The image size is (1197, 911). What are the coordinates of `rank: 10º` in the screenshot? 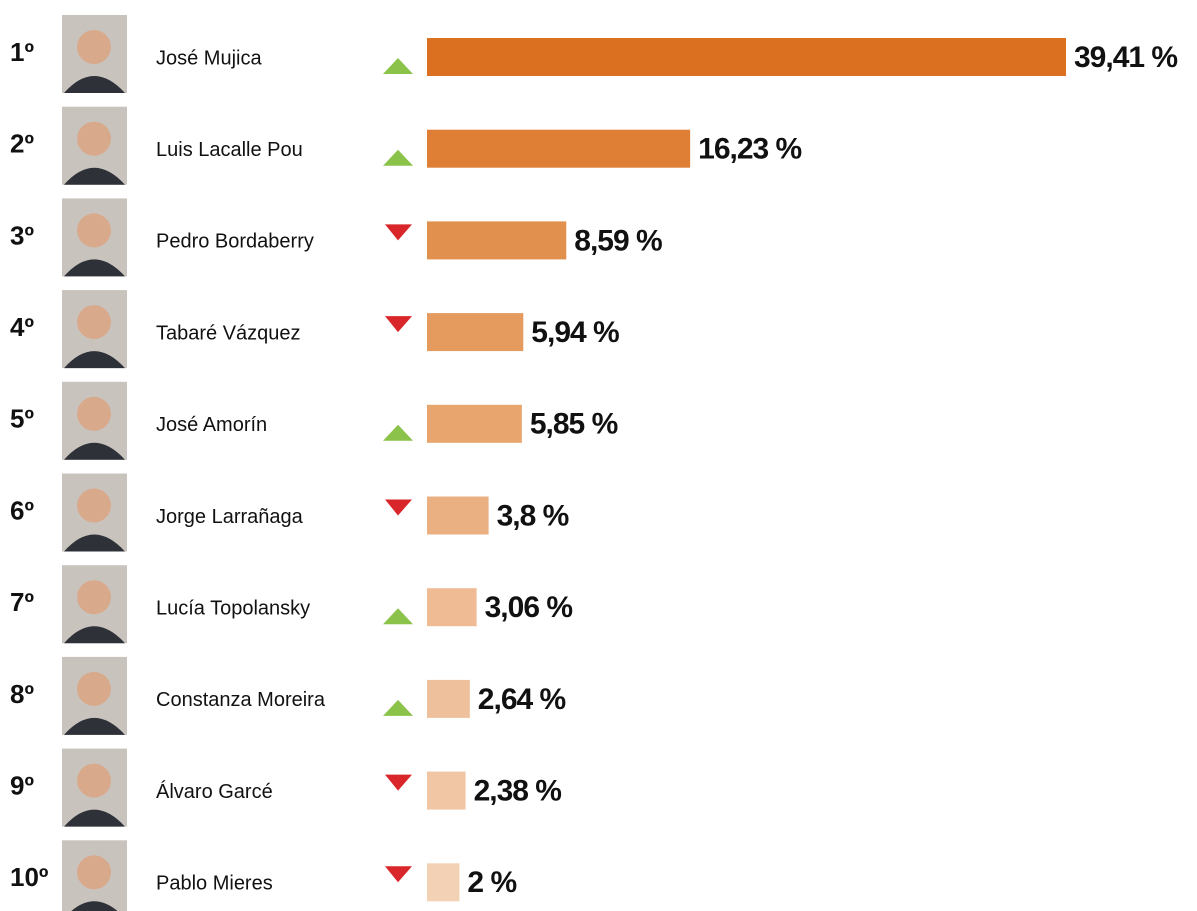 It's located at (29, 877).